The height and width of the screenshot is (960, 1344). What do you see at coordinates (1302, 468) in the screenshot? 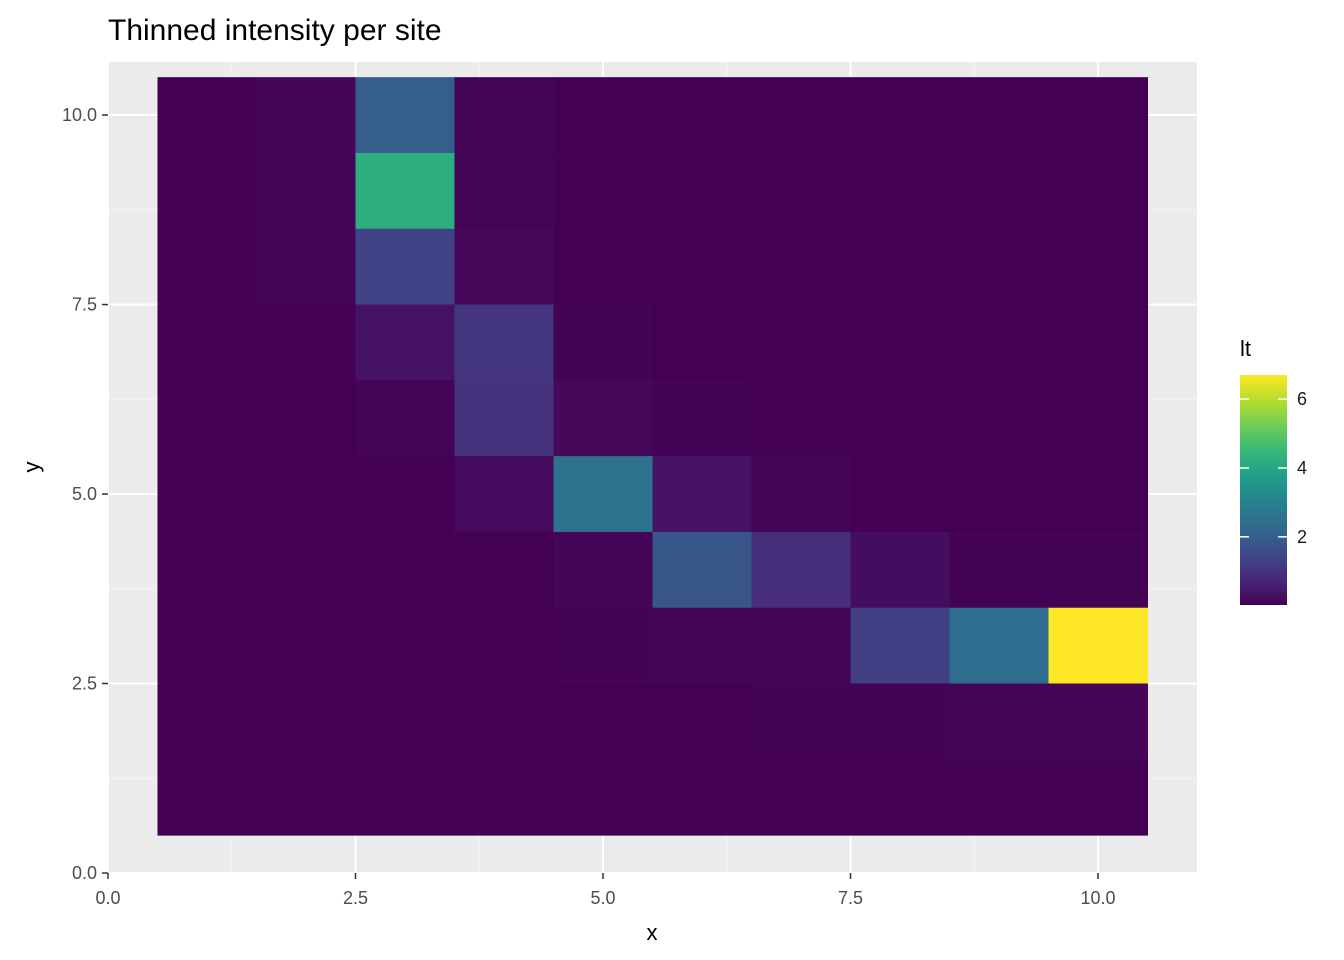
I see `legend-tick-label: 4` at bounding box center [1302, 468].